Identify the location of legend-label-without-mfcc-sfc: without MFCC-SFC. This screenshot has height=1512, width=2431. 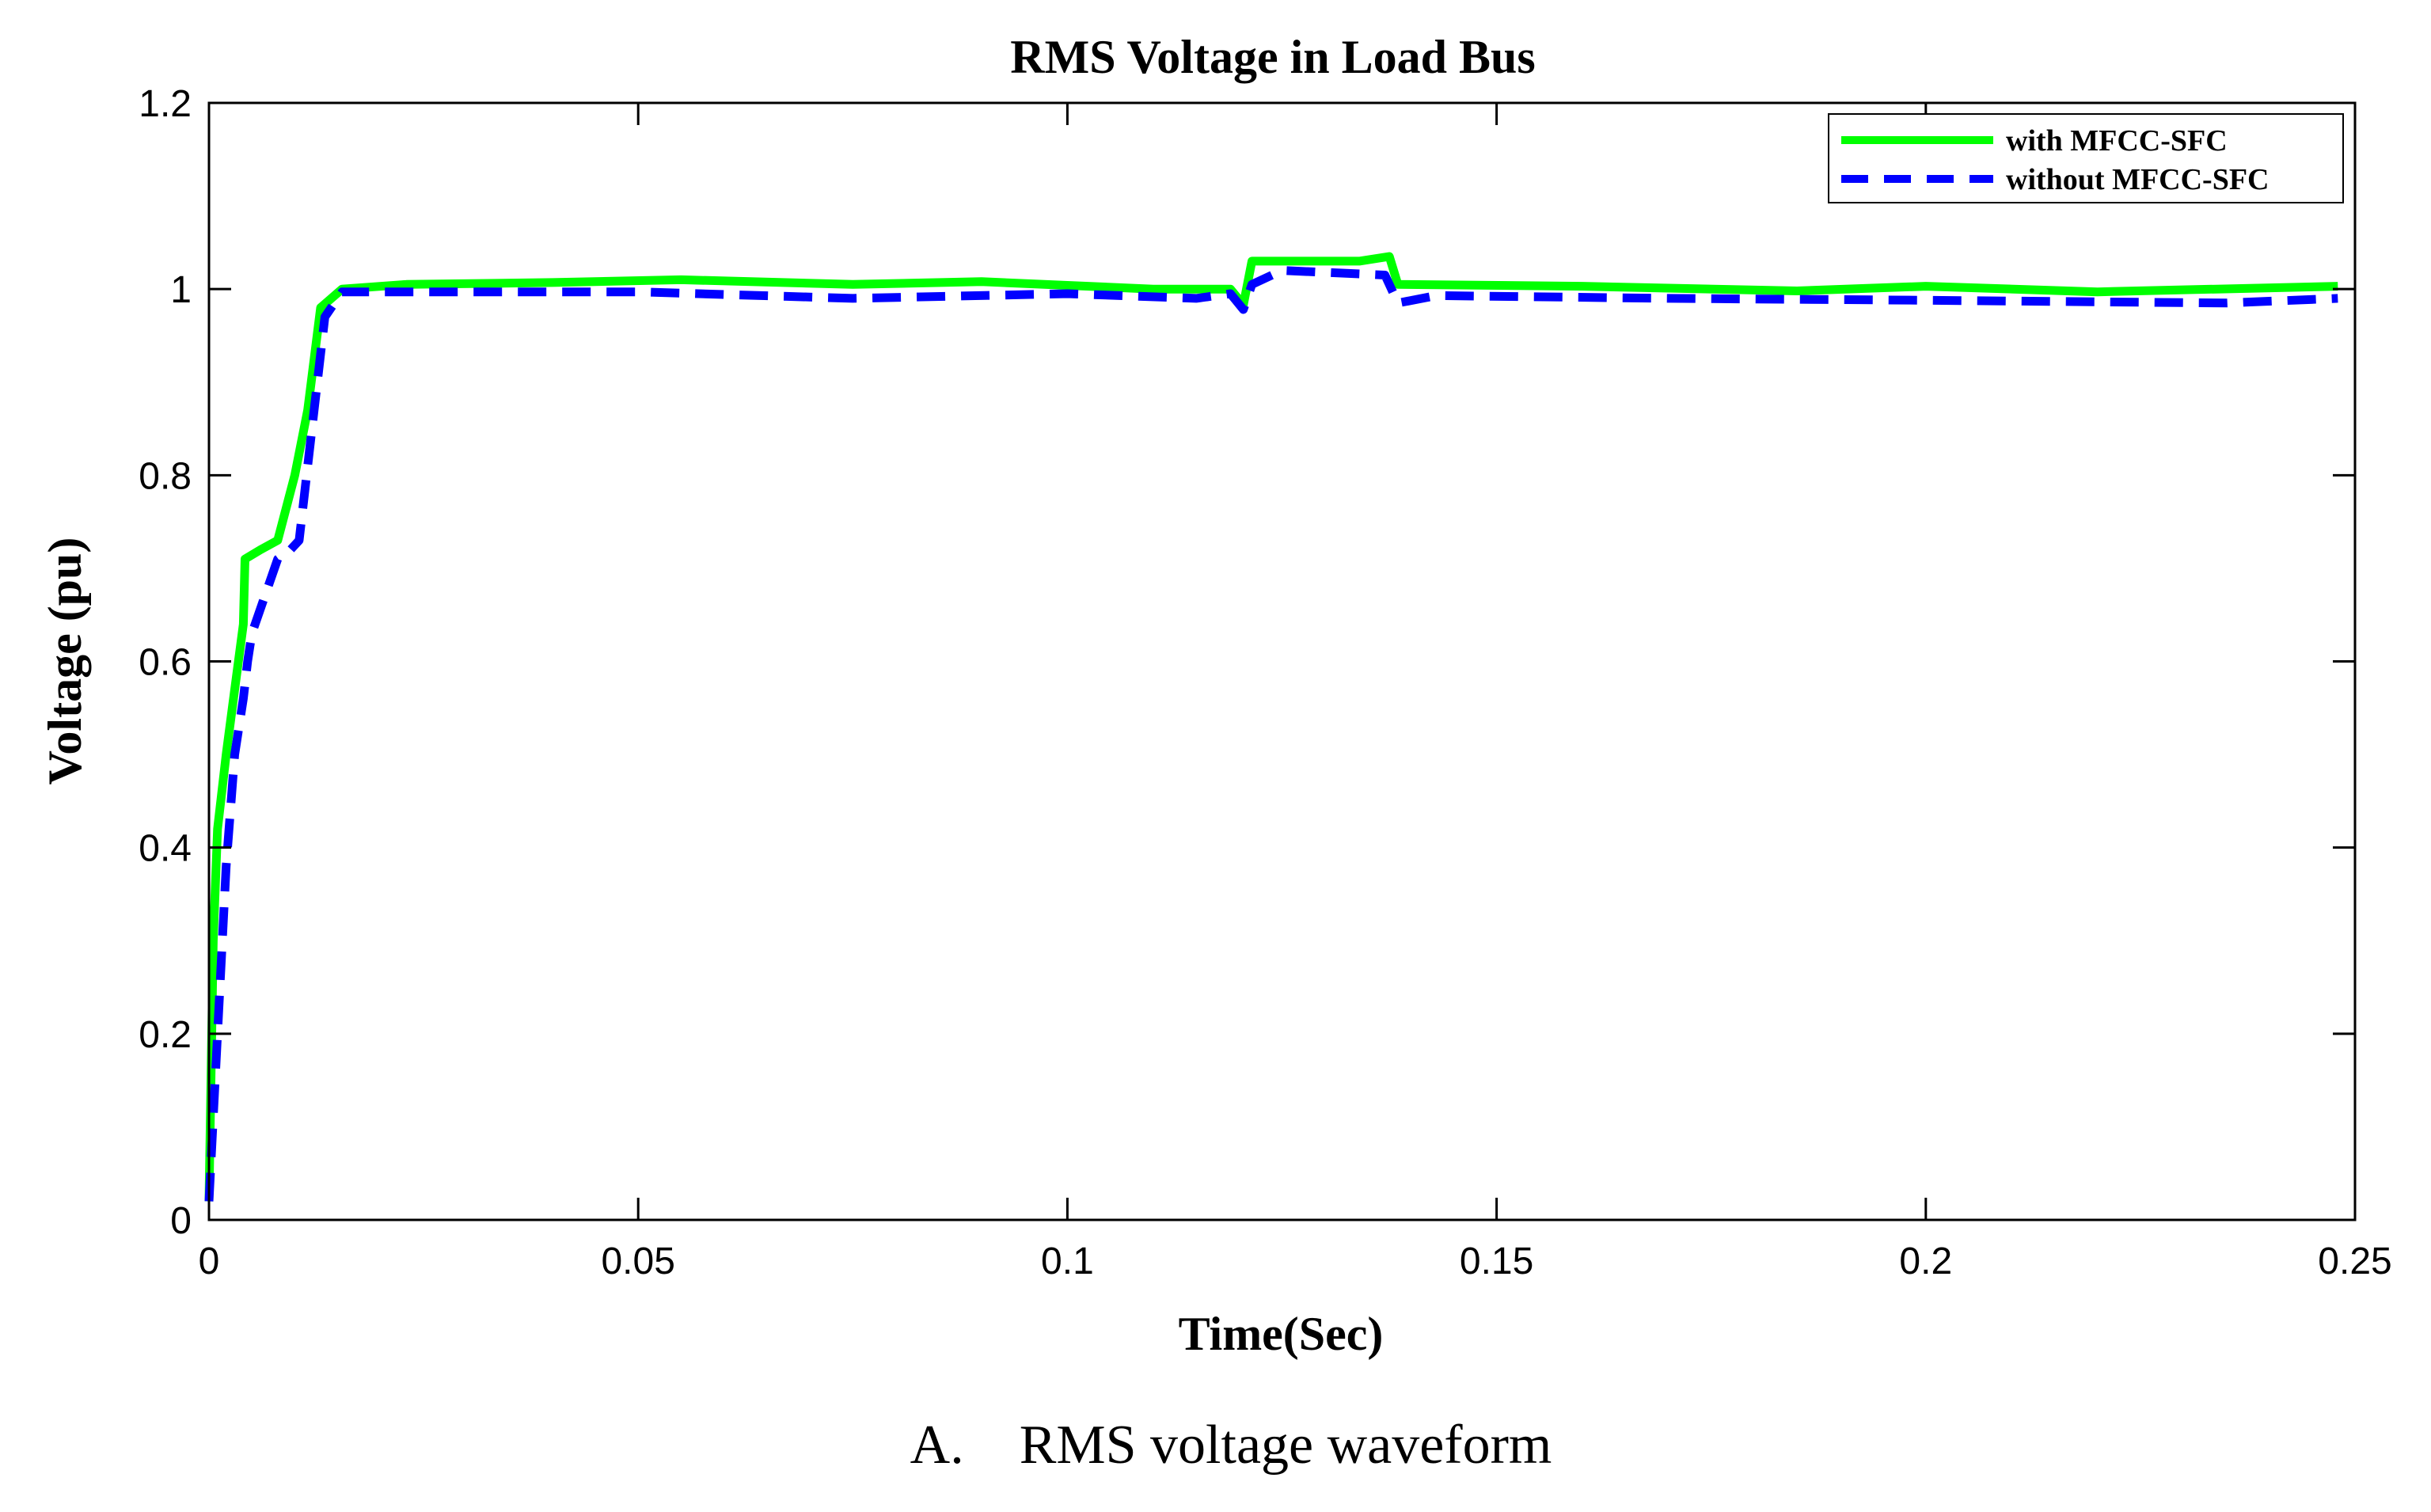
(2137, 179).